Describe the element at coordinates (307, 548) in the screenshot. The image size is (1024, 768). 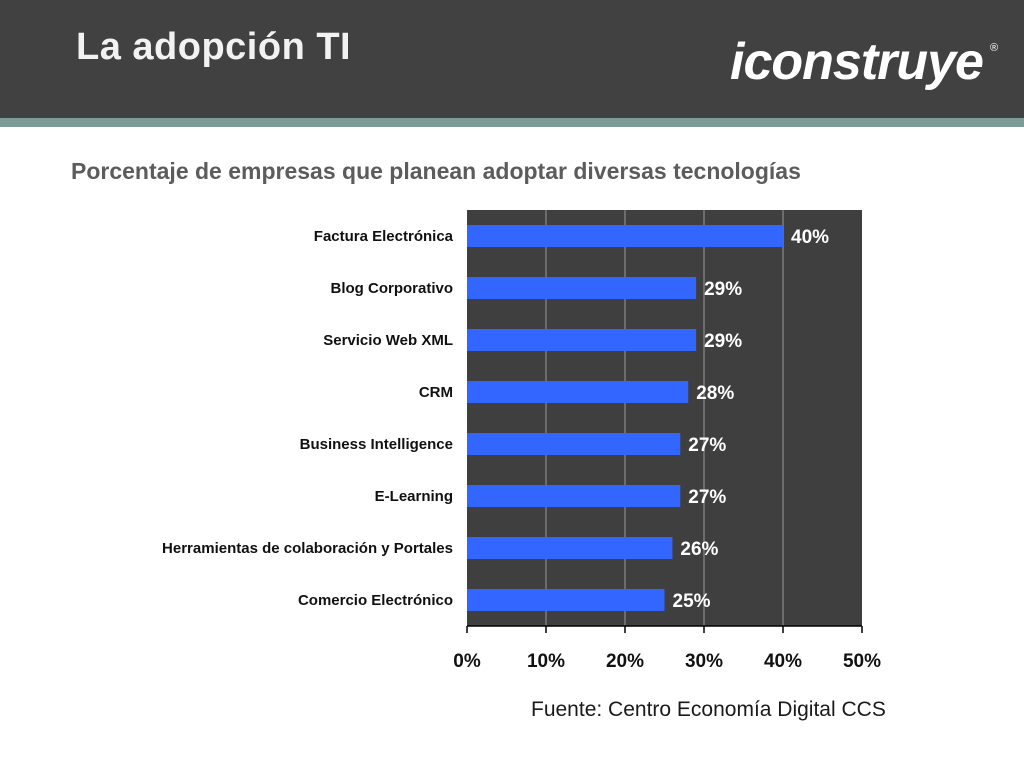
I see `category-label: Herramientas de colaboración y Portales` at that location.